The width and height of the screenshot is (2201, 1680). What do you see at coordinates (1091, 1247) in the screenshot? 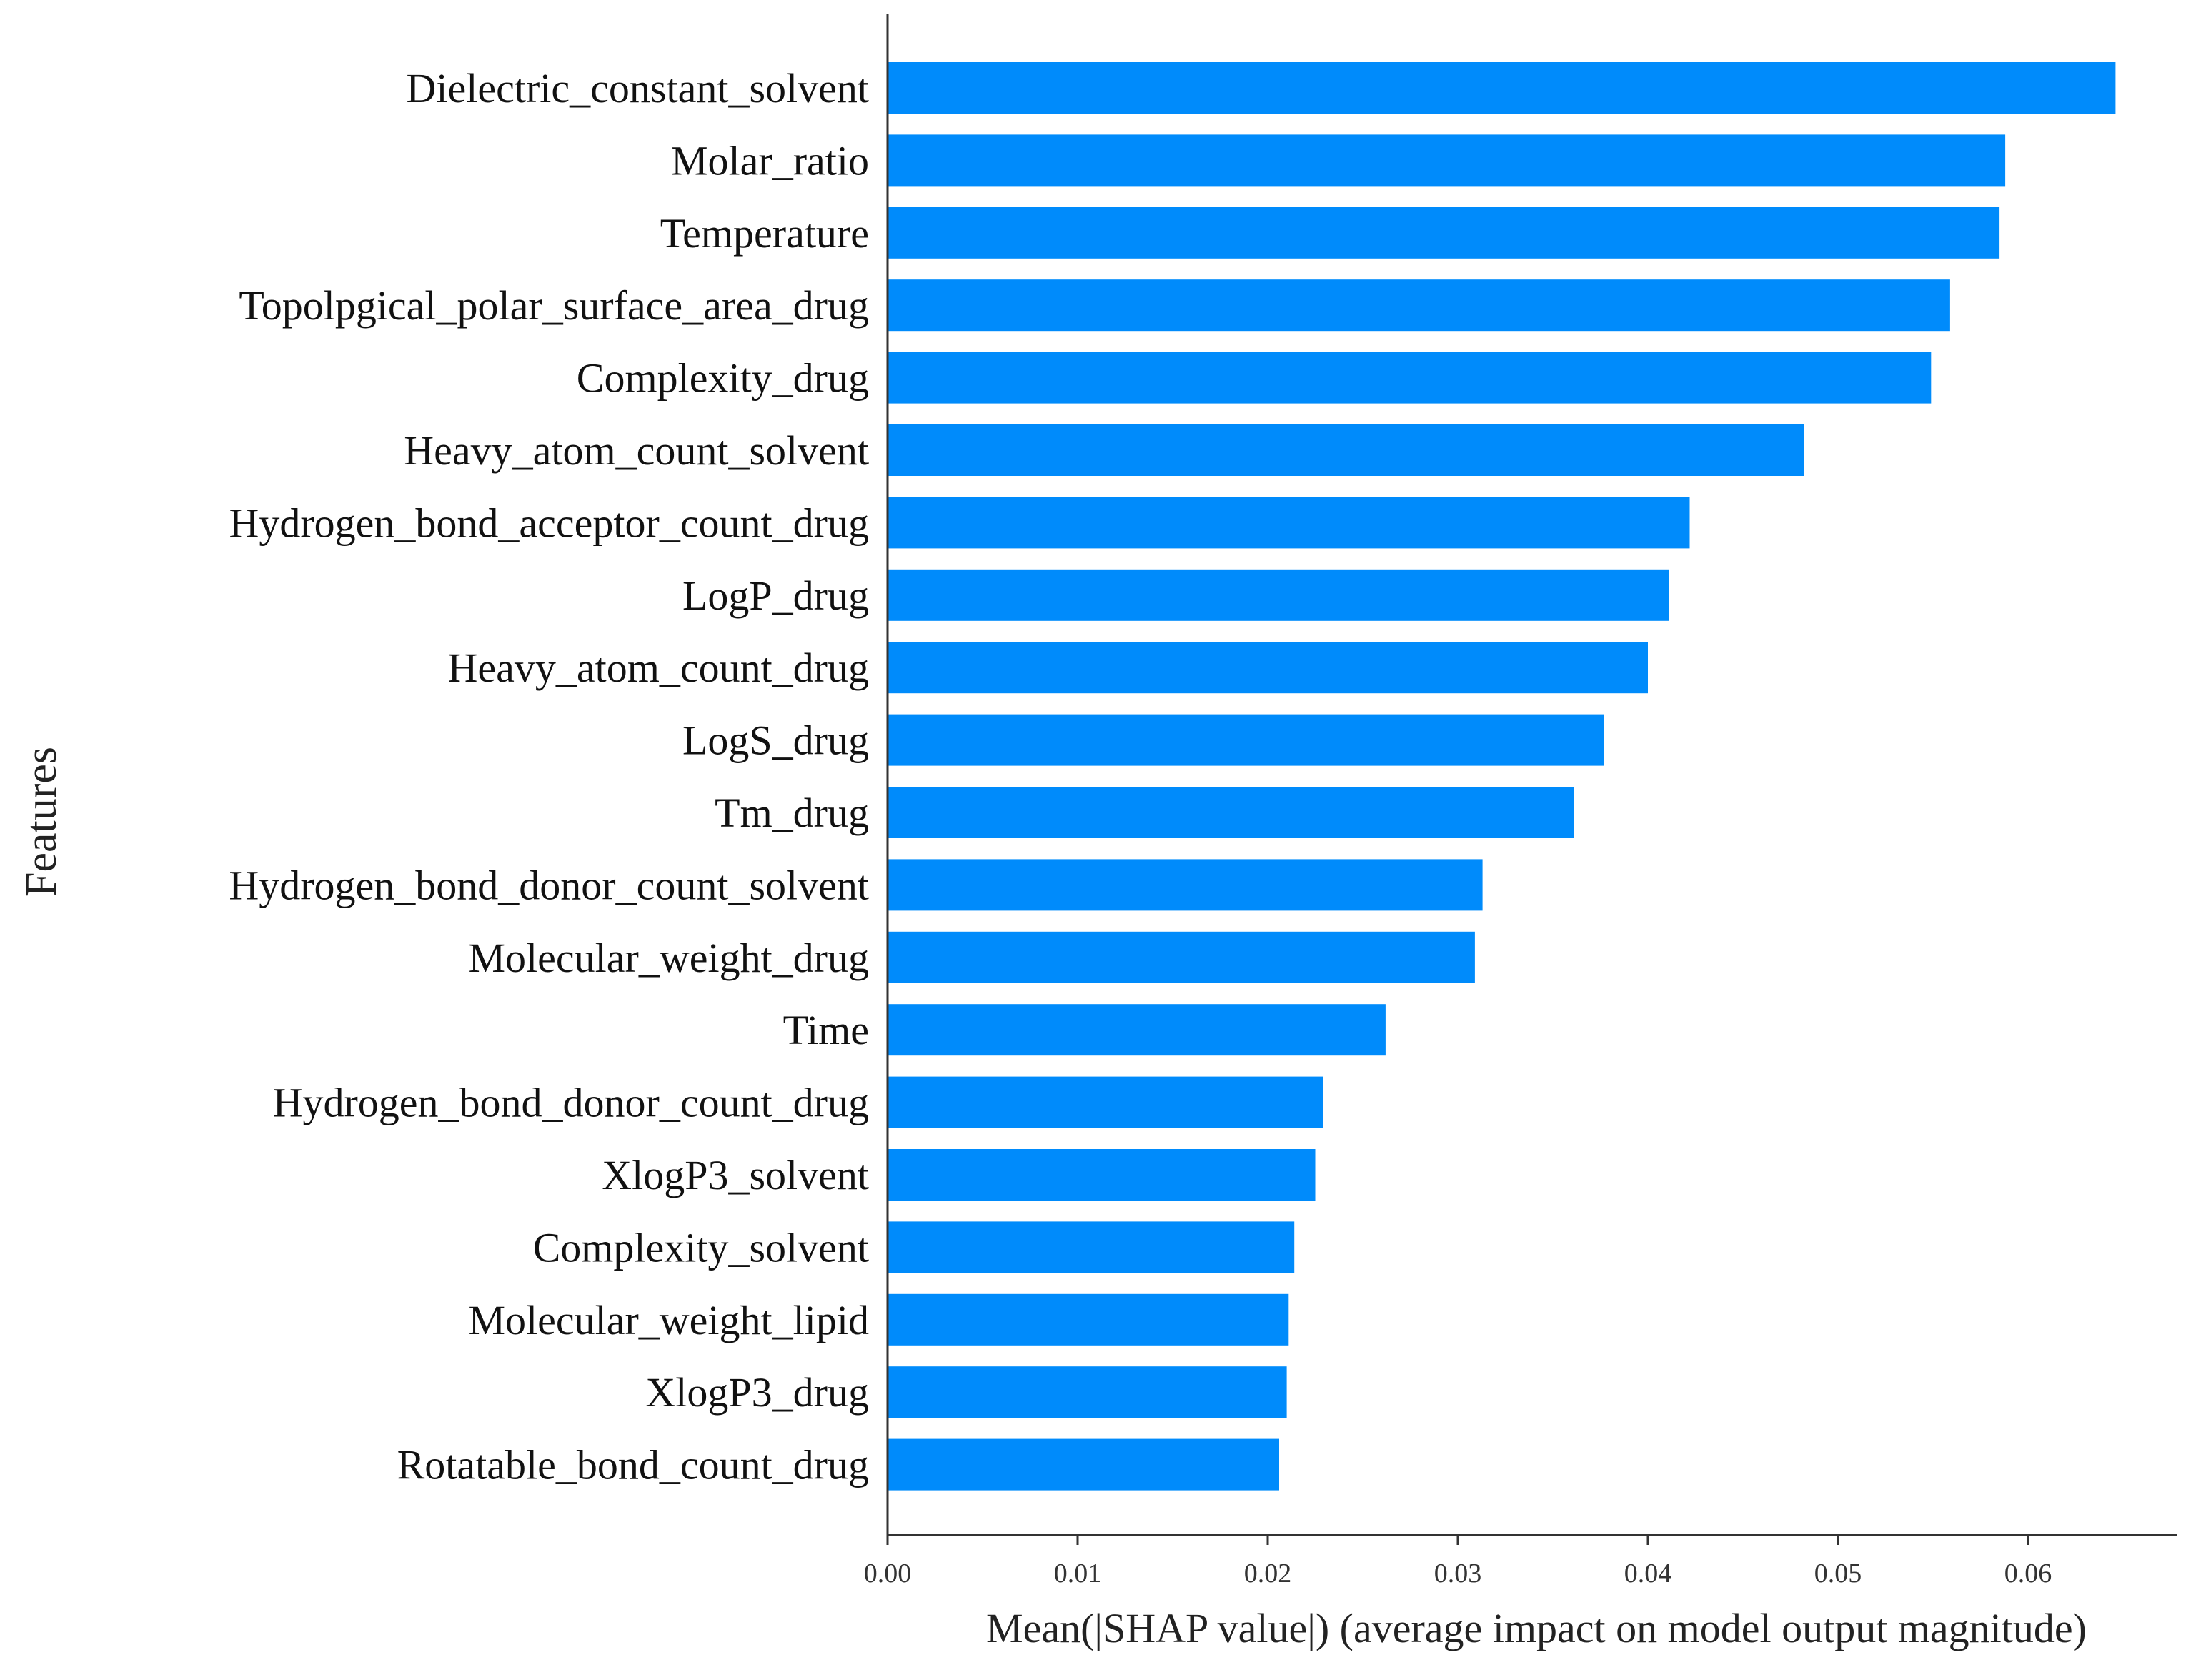
I see `bar-complexity-solvent` at bounding box center [1091, 1247].